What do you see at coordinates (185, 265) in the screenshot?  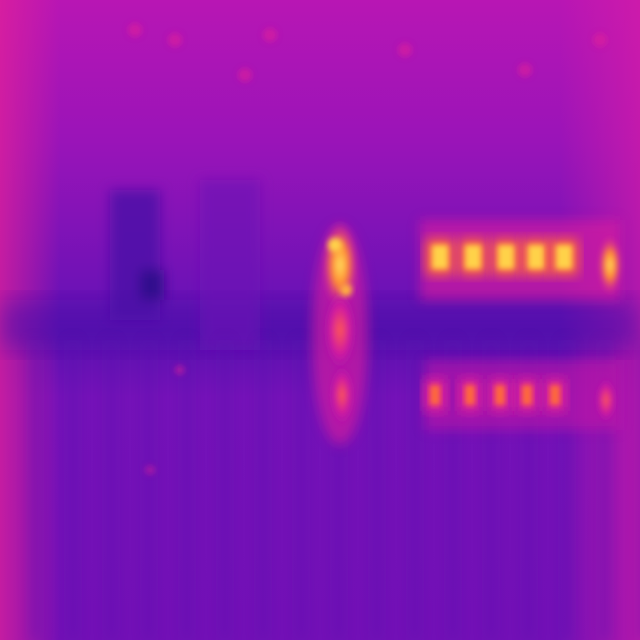 I see `left-structure` at bounding box center [185, 265].